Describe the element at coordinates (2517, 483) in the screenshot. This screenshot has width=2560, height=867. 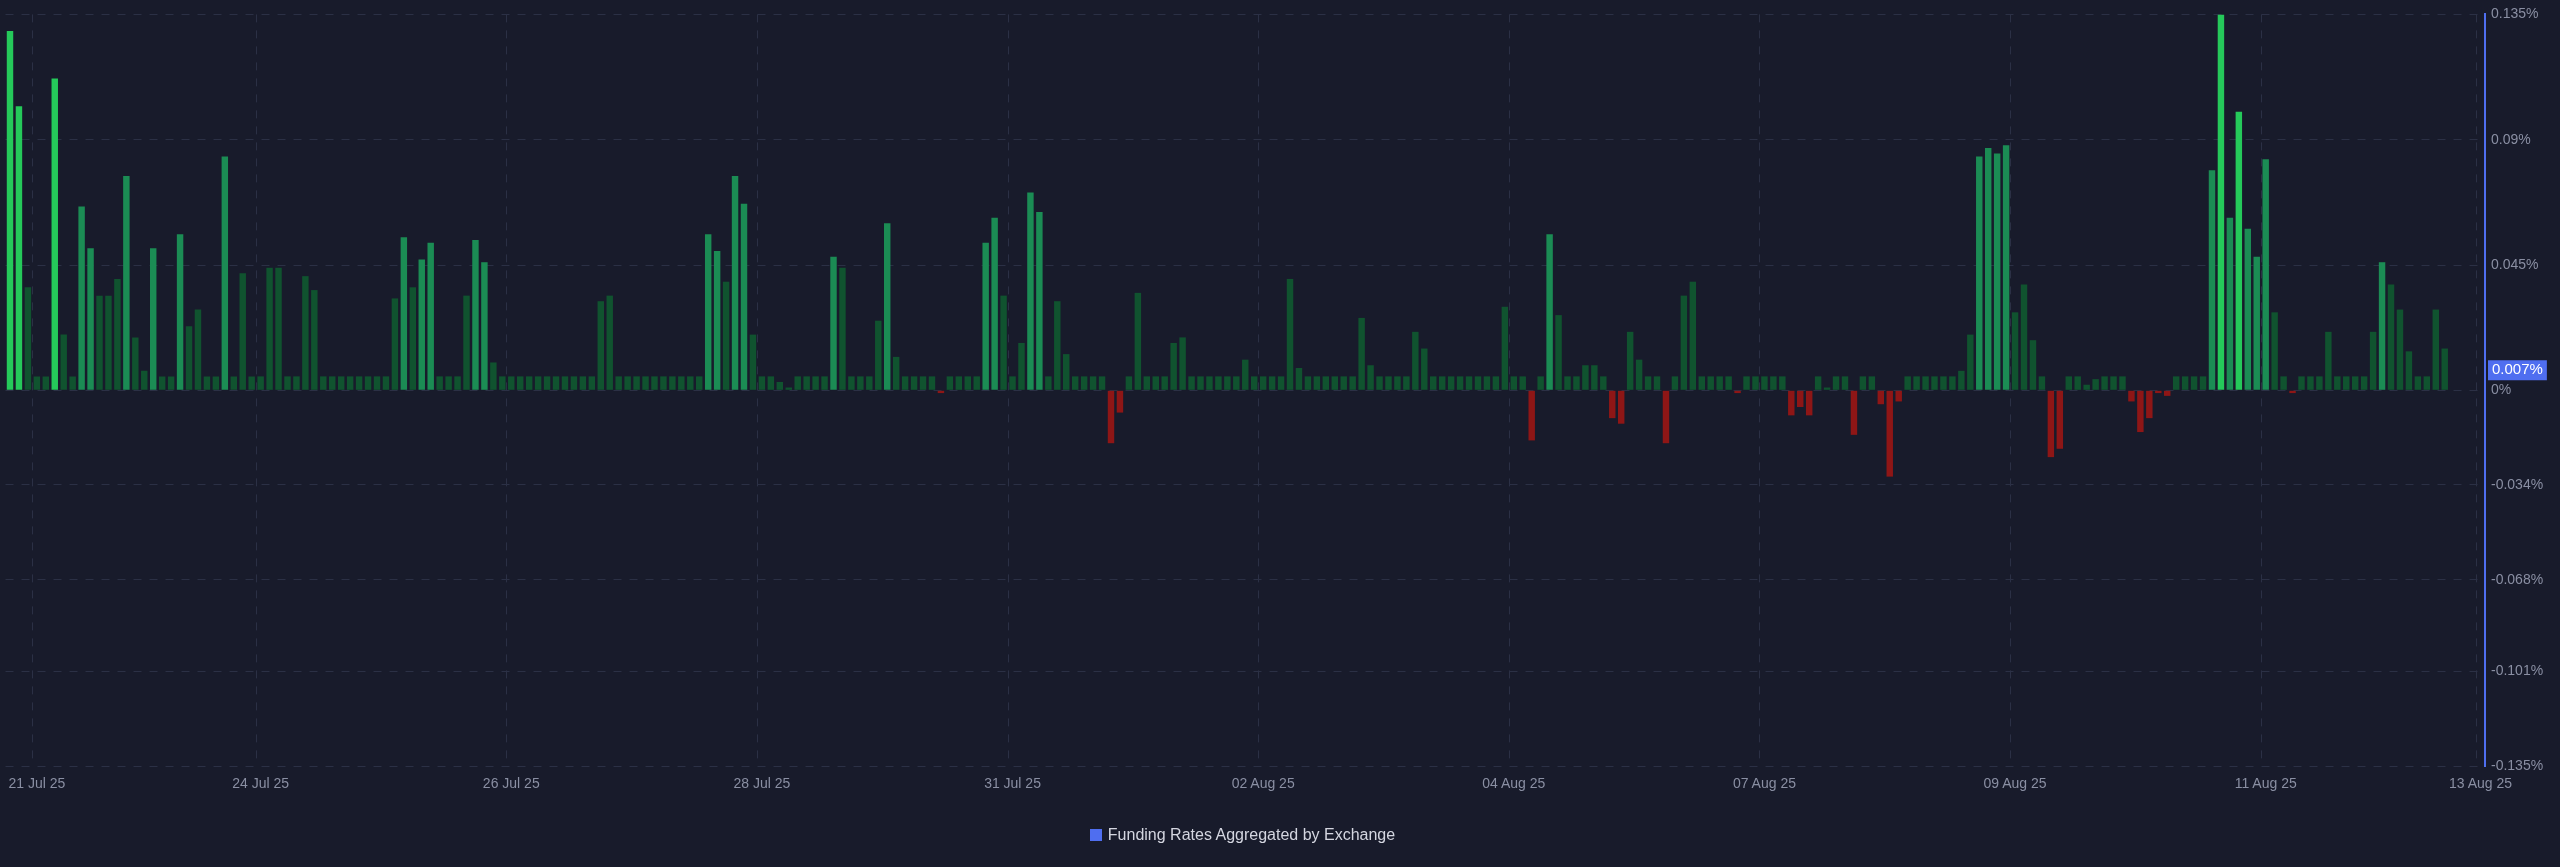
I see `y-tick-label: -0.034%` at that location.